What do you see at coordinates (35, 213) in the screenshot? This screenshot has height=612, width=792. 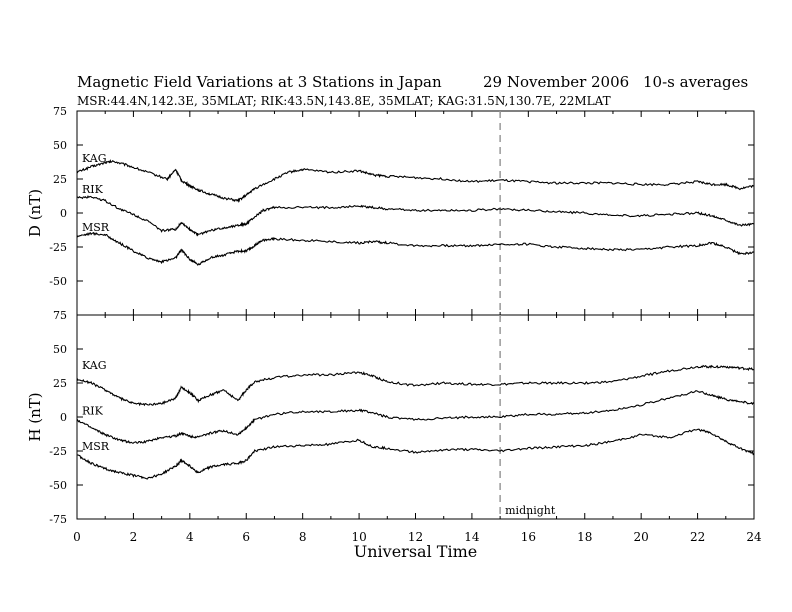 I see `y-axis-label-d: D (nT)` at bounding box center [35, 213].